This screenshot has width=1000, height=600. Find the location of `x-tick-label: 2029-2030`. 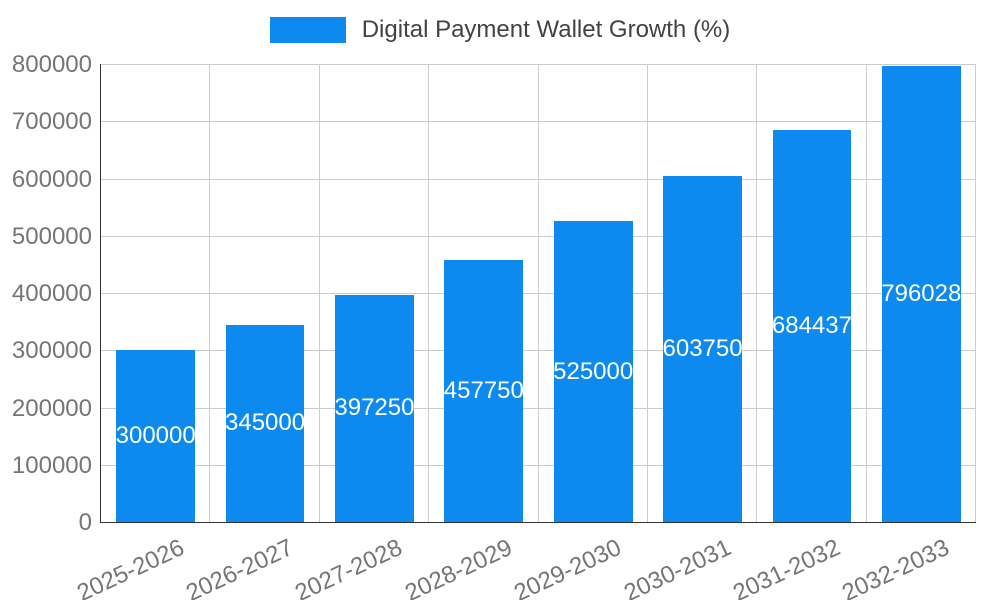

x-tick-label: 2029-2030 is located at coordinates (568, 567).